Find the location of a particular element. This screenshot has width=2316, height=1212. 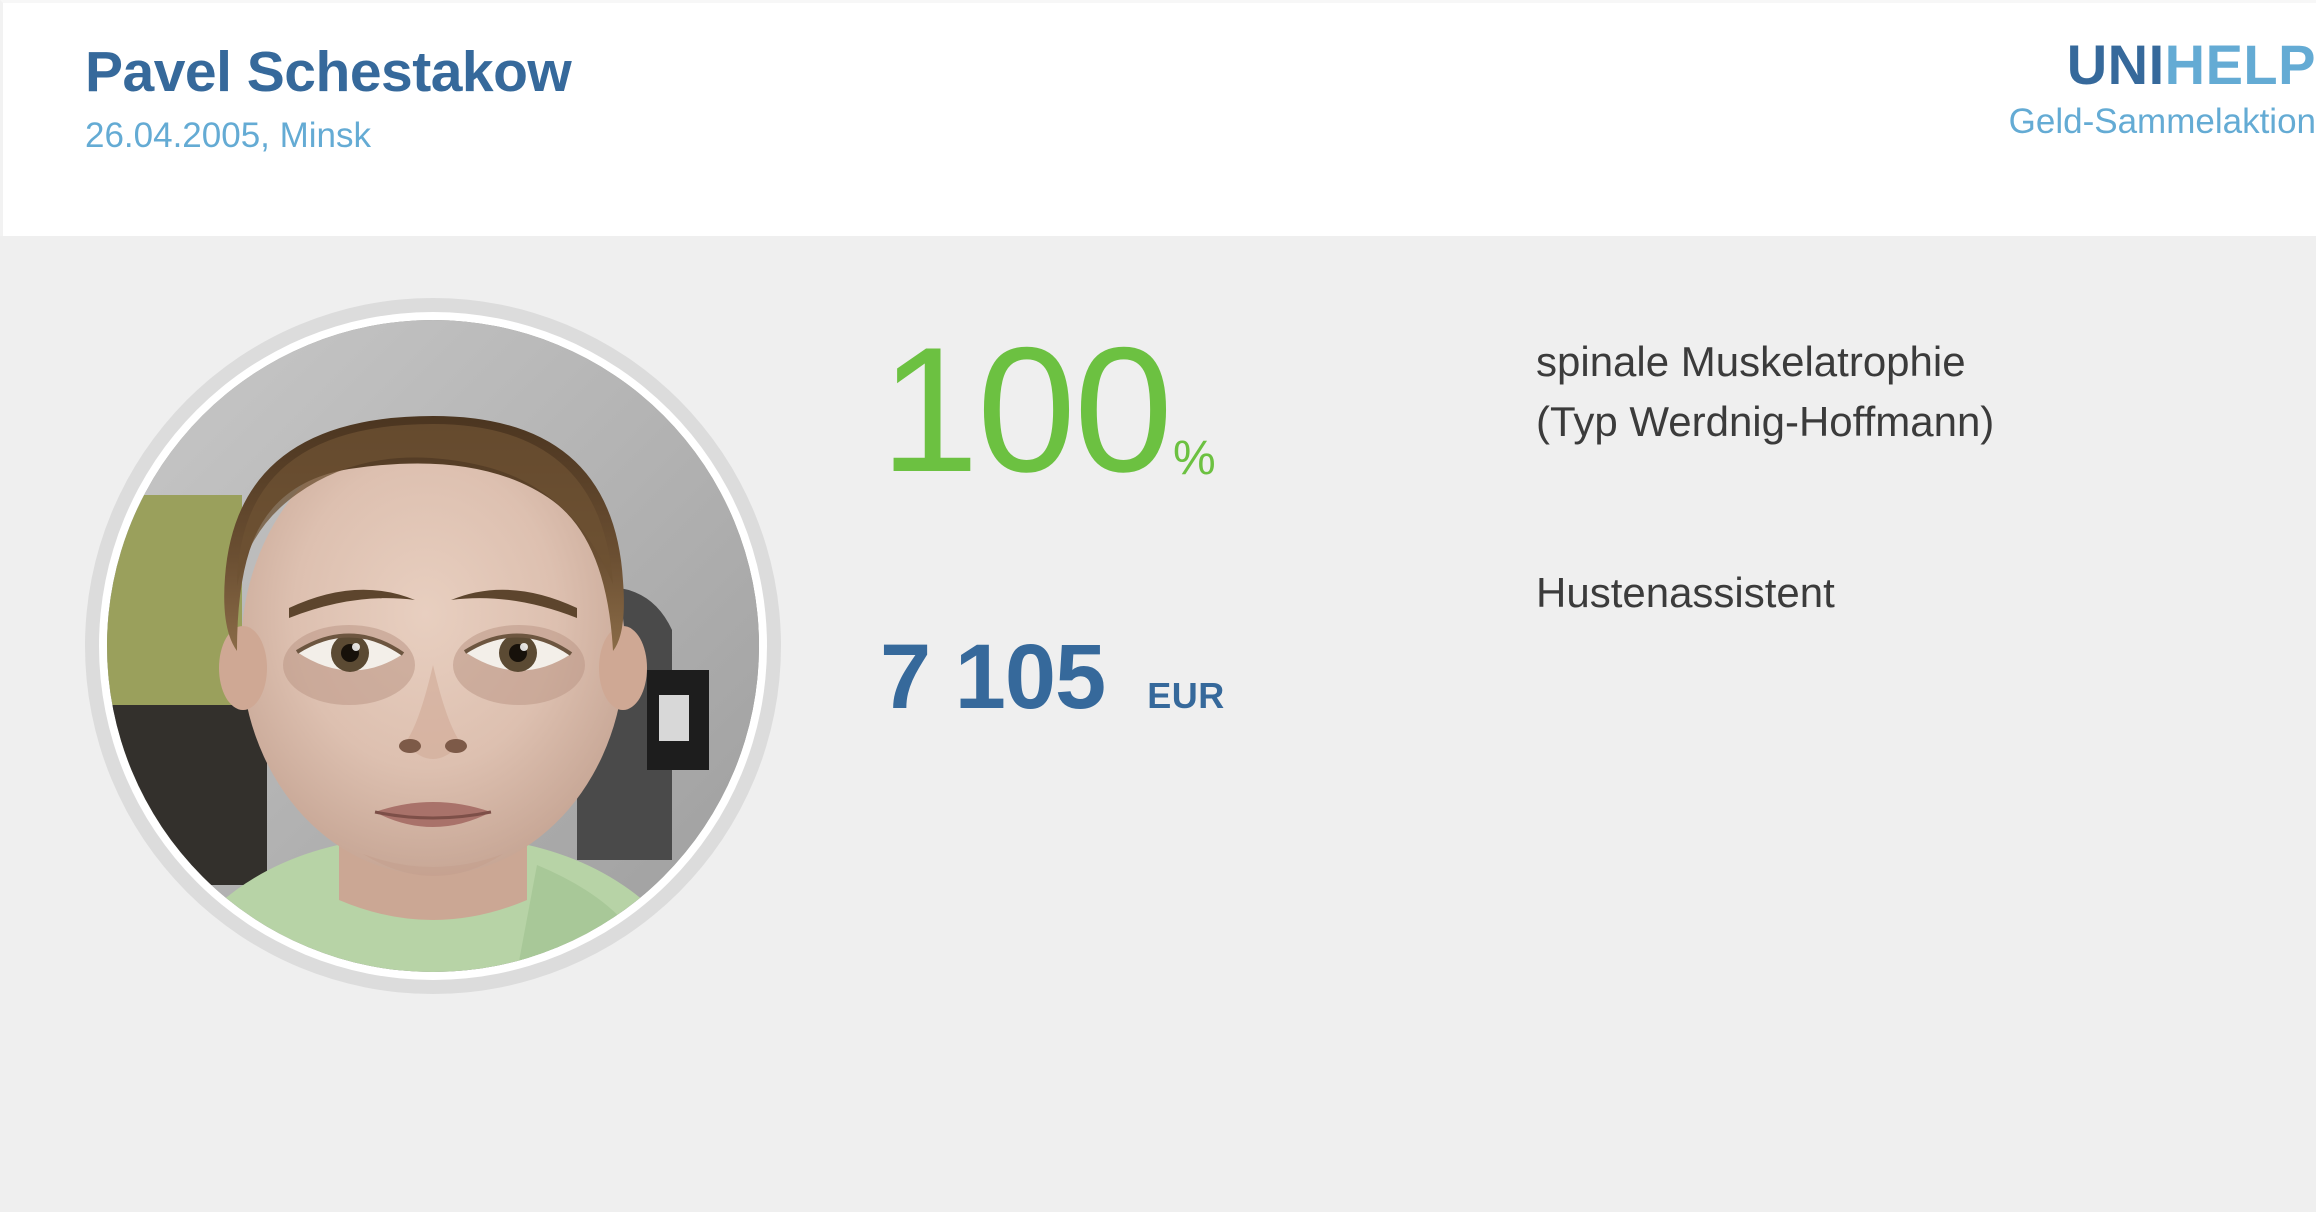

progress-percent: 100 % is located at coordinates (1160, 409).